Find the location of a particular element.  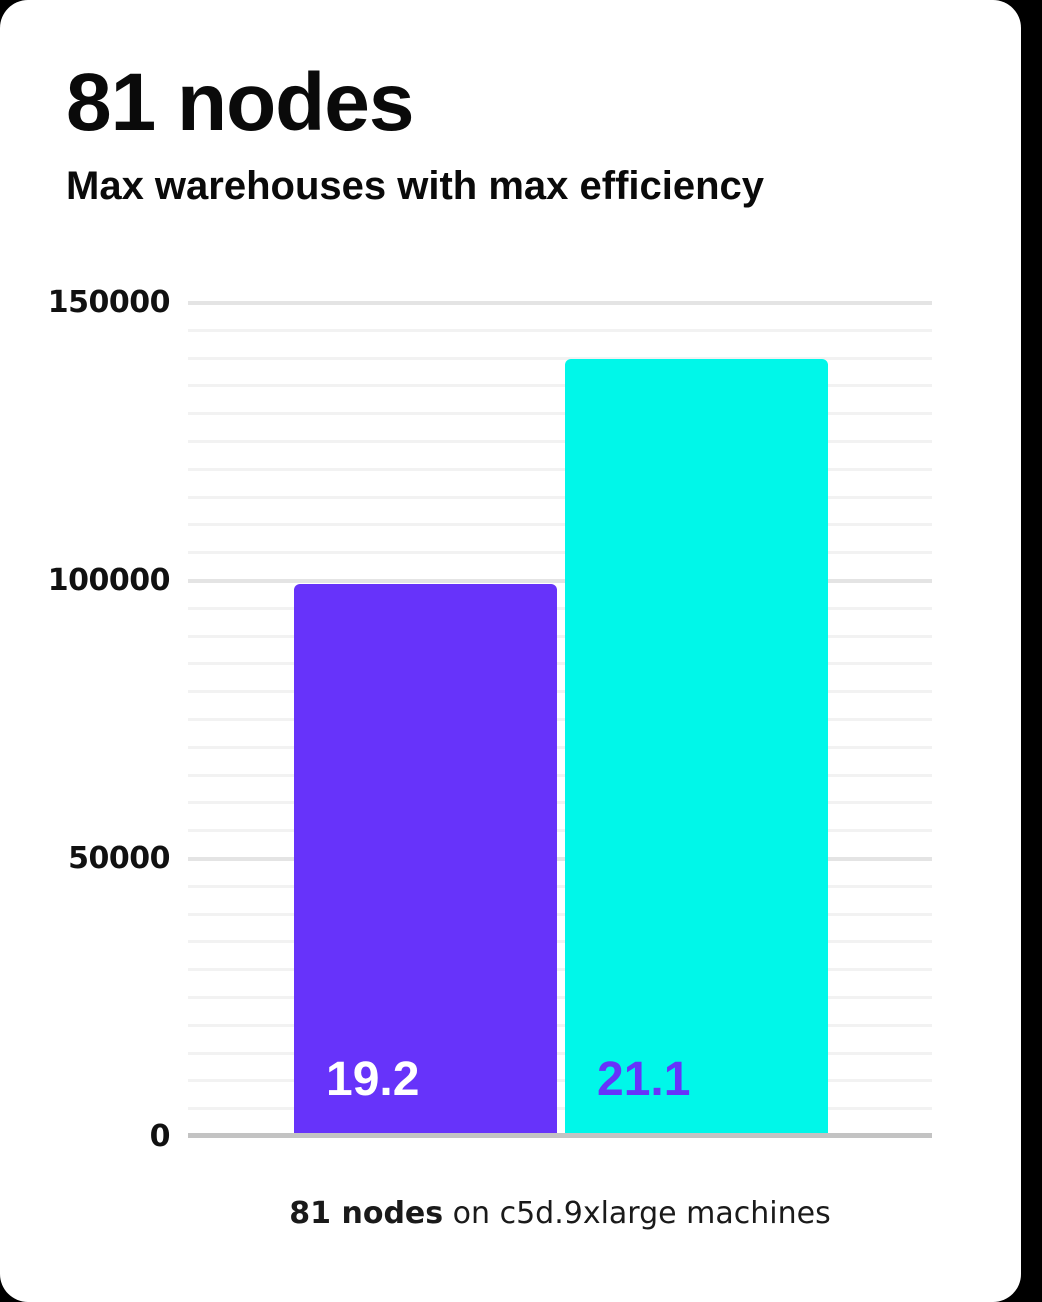

chart-caption: 81 nodes on c5d.9xlarge machines is located at coordinates (560, 1213).